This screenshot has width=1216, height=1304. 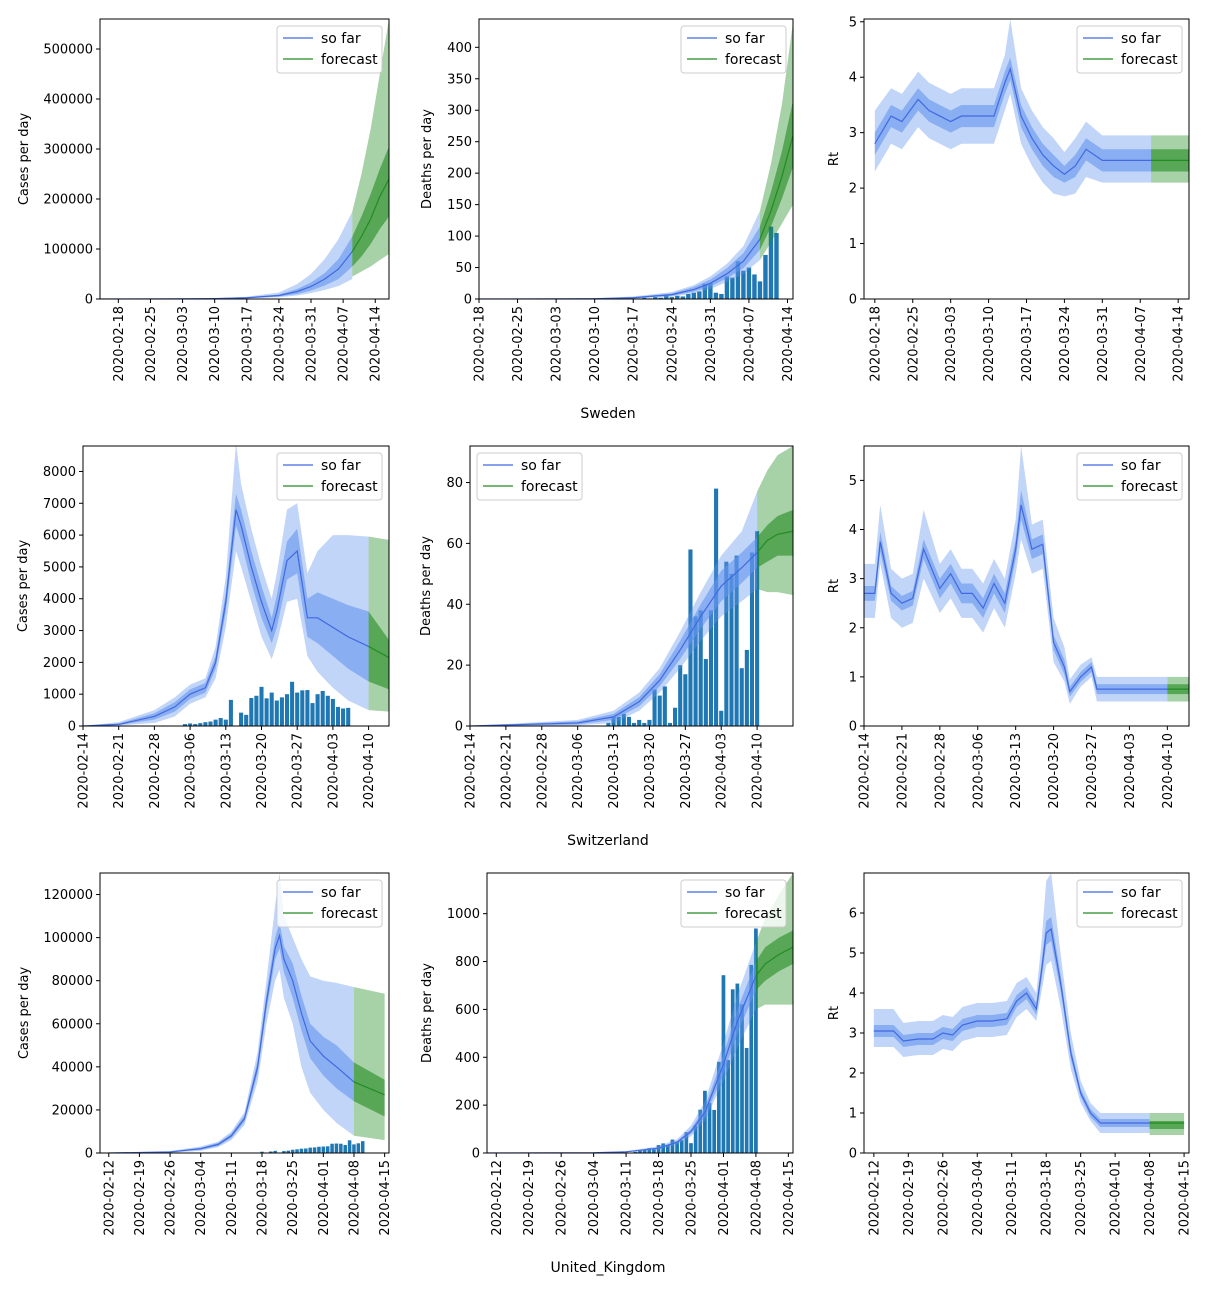 I want to click on x-tick-label: 2020-03-18, so click(x=1047, y=1198).